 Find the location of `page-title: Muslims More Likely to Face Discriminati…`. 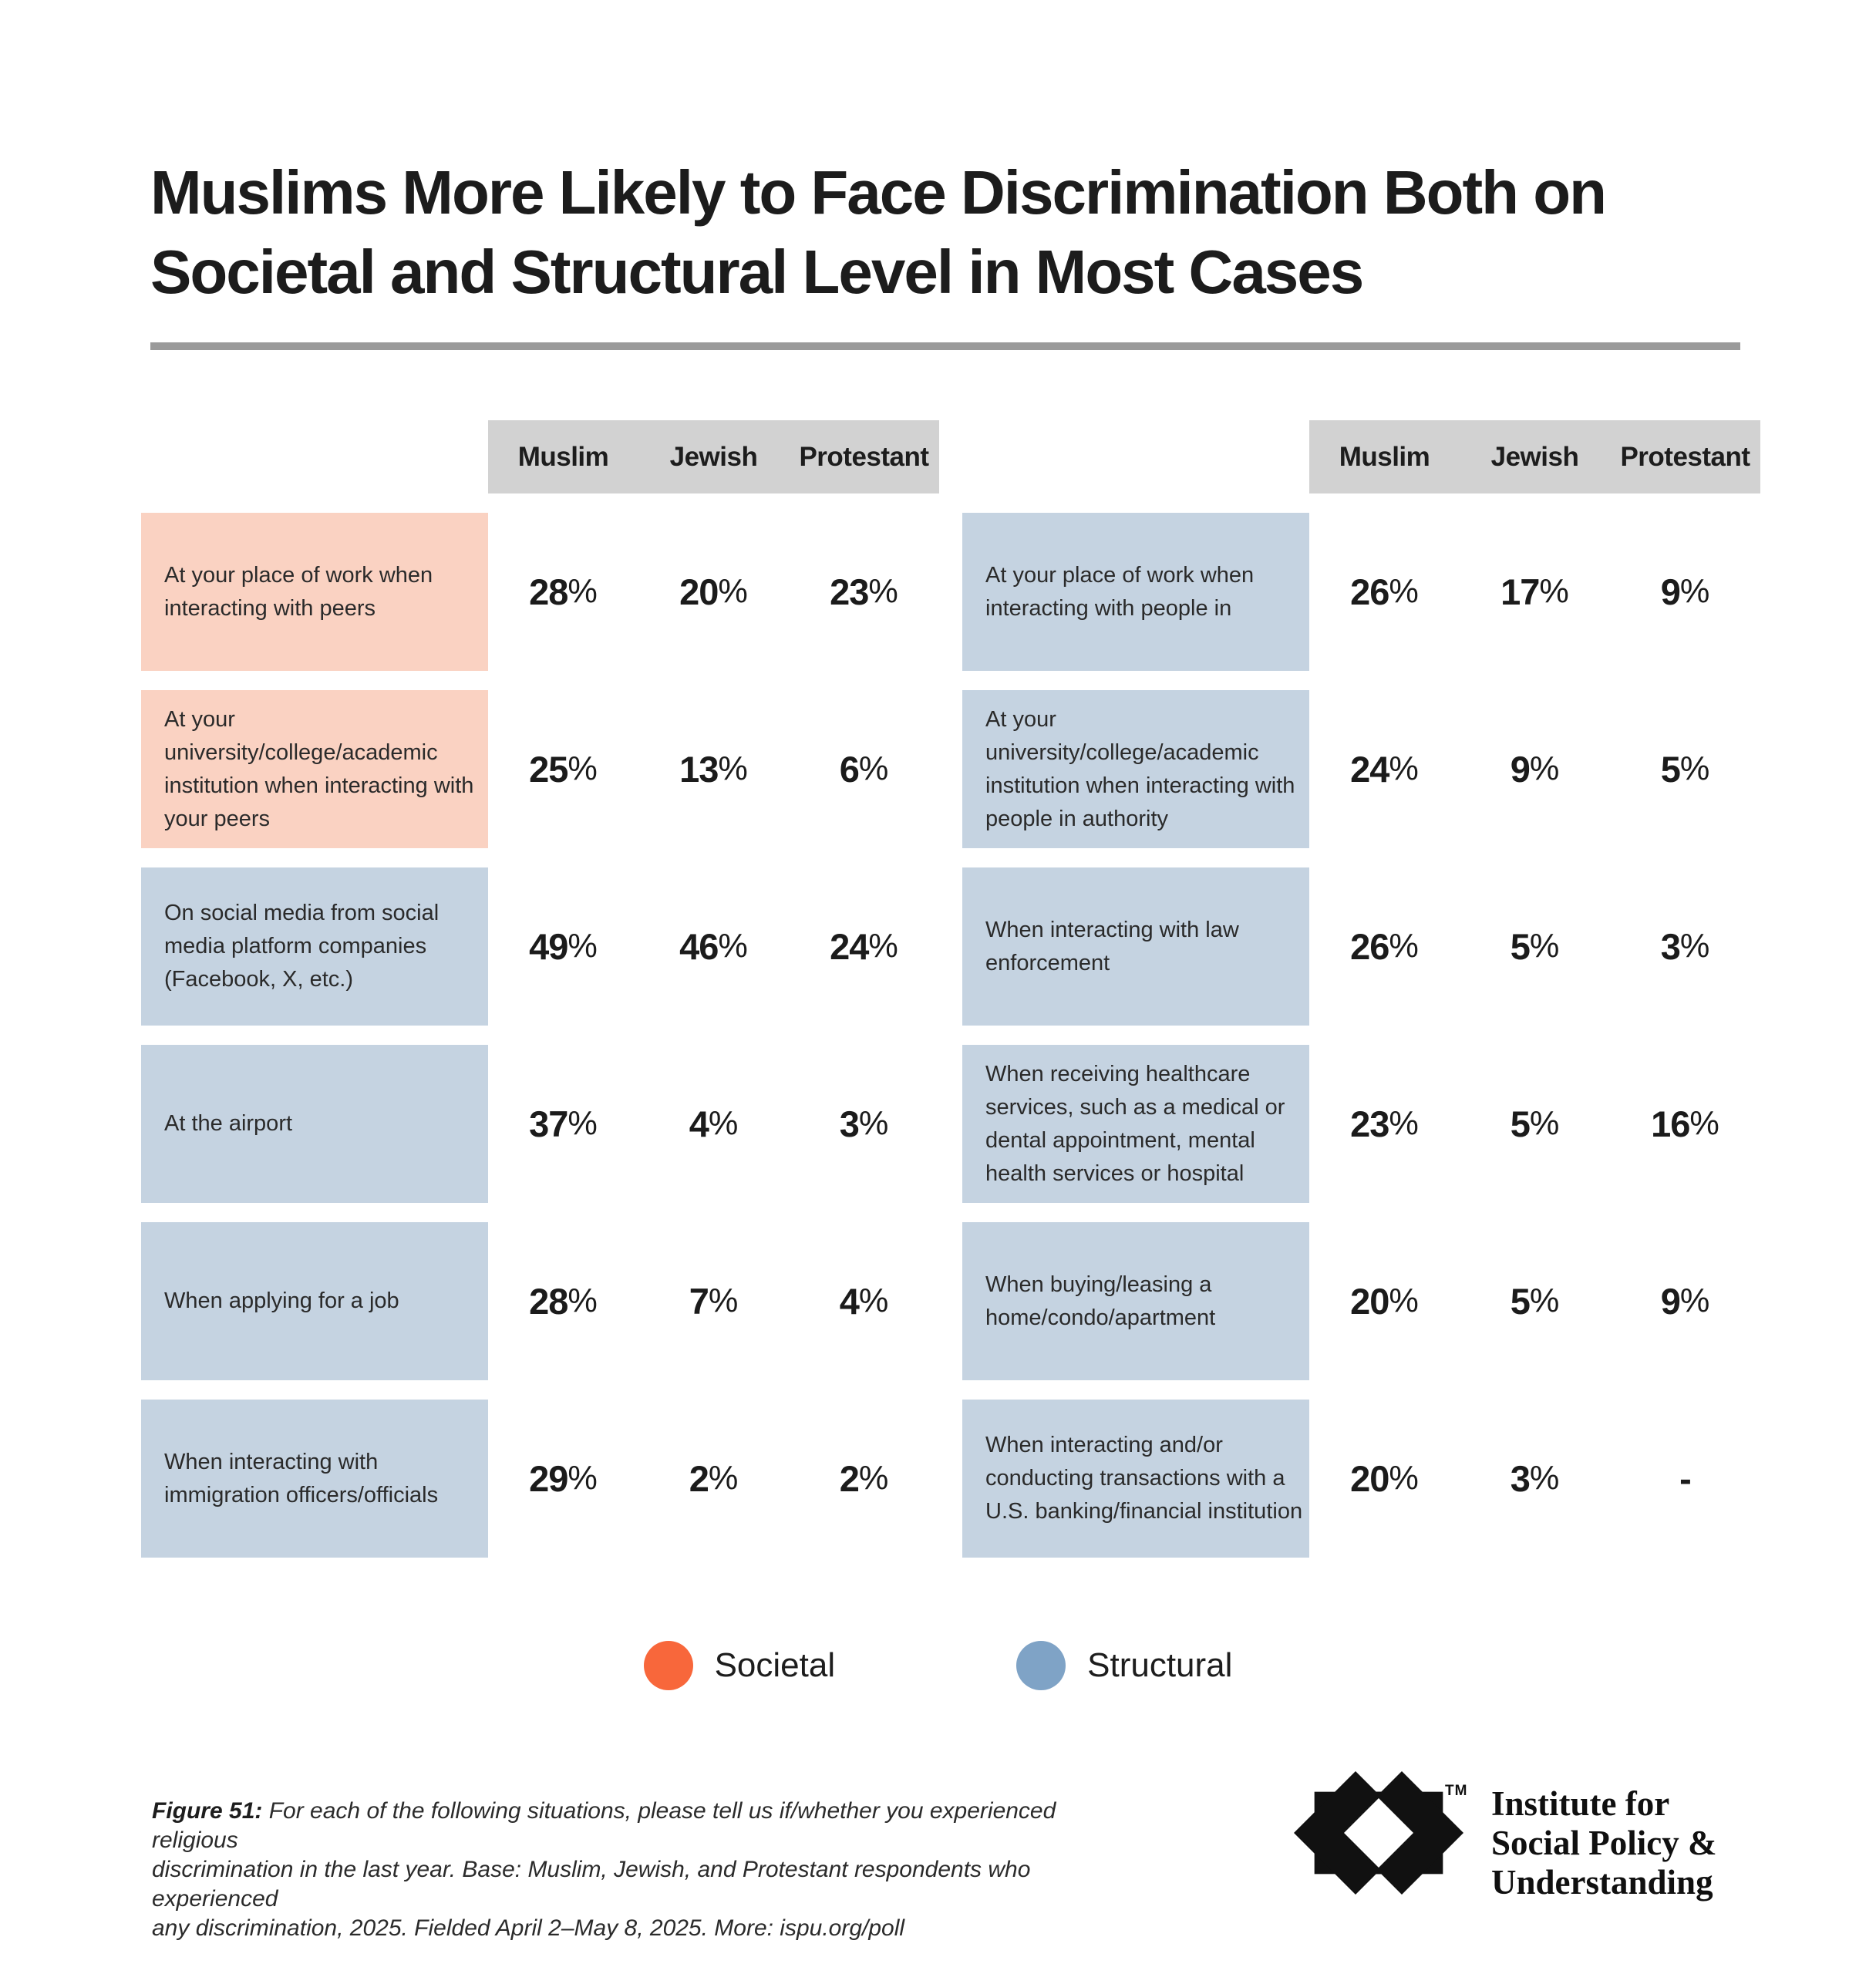

page-title: Muslims More Likely to Face Discriminati… is located at coordinates (878, 232).